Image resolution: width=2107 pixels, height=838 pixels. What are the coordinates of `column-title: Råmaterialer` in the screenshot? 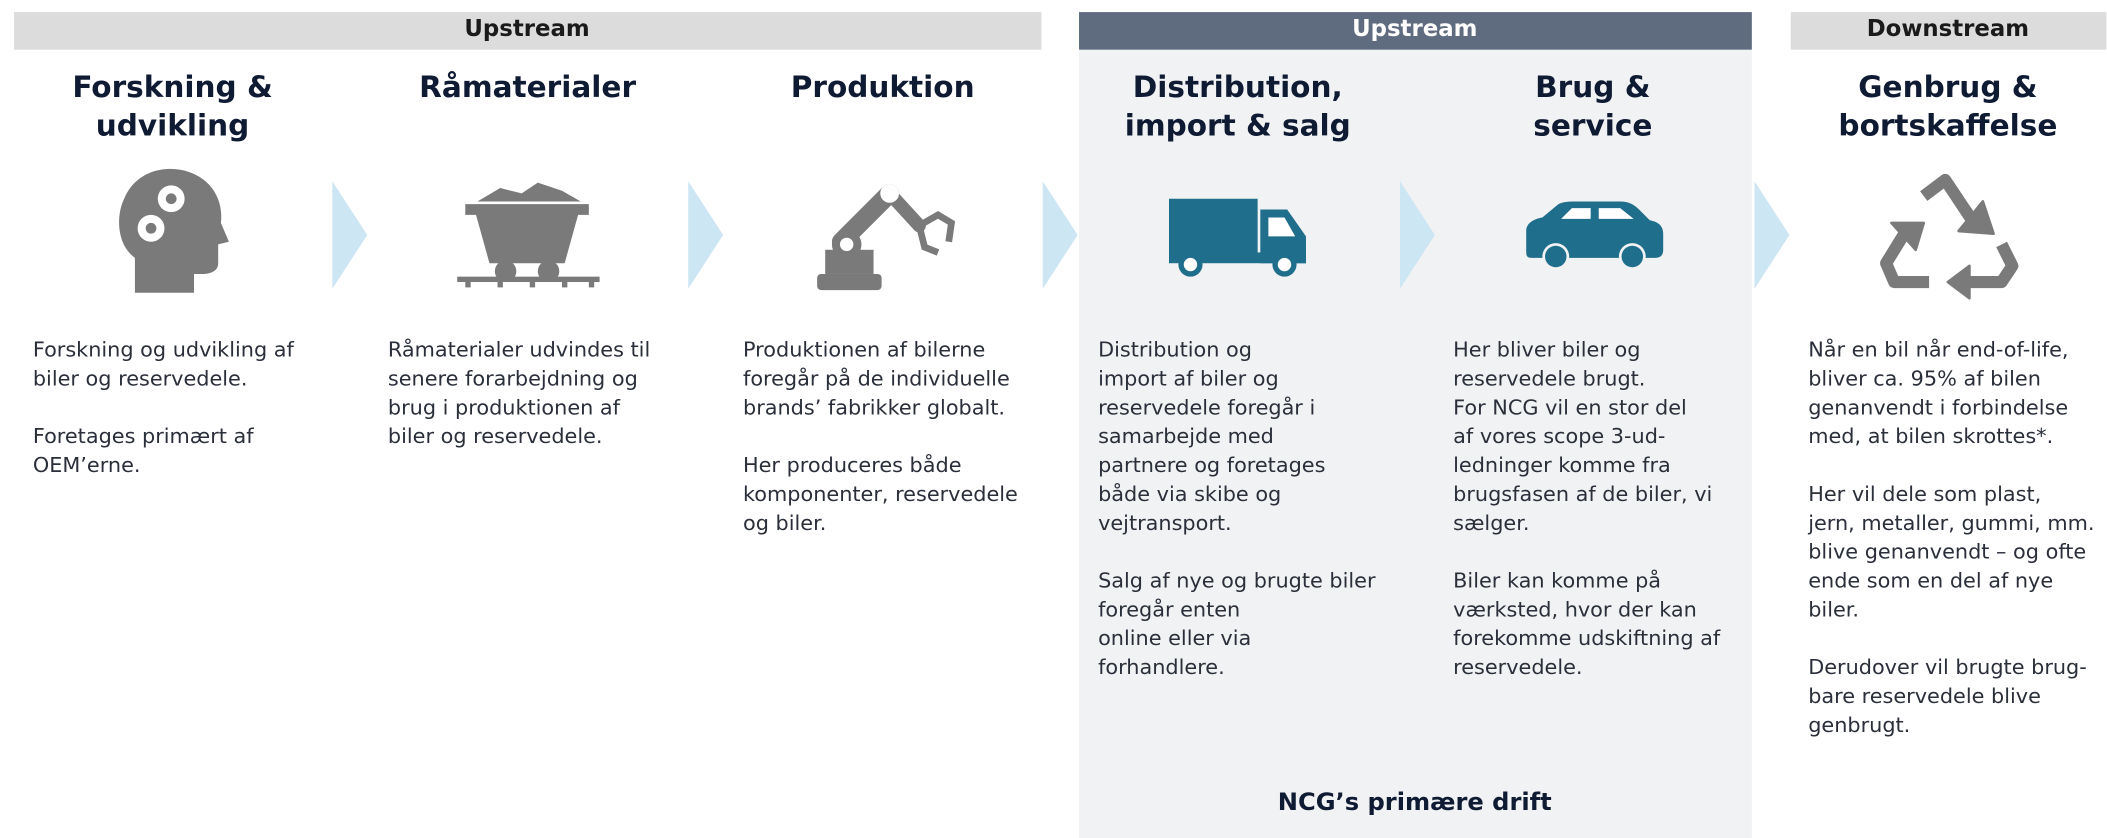 It's located at (527, 86).